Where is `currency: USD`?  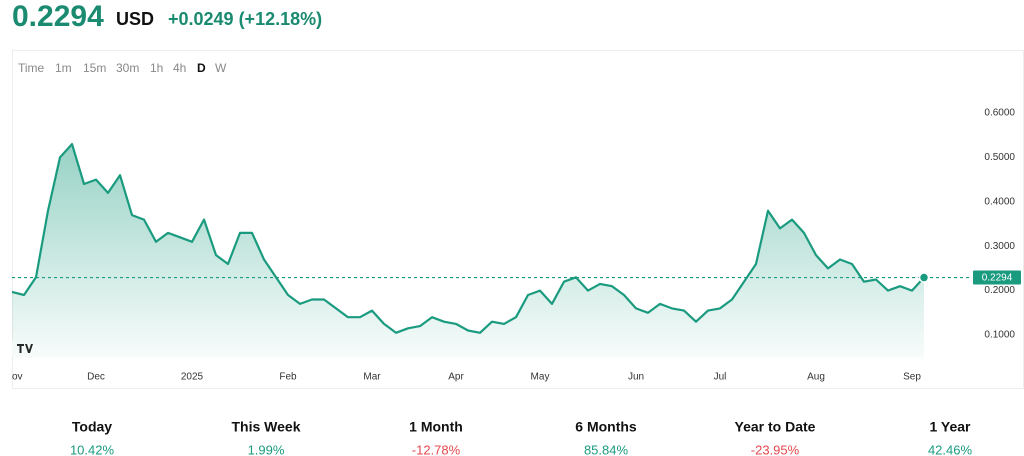
currency: USD is located at coordinates (135, 19).